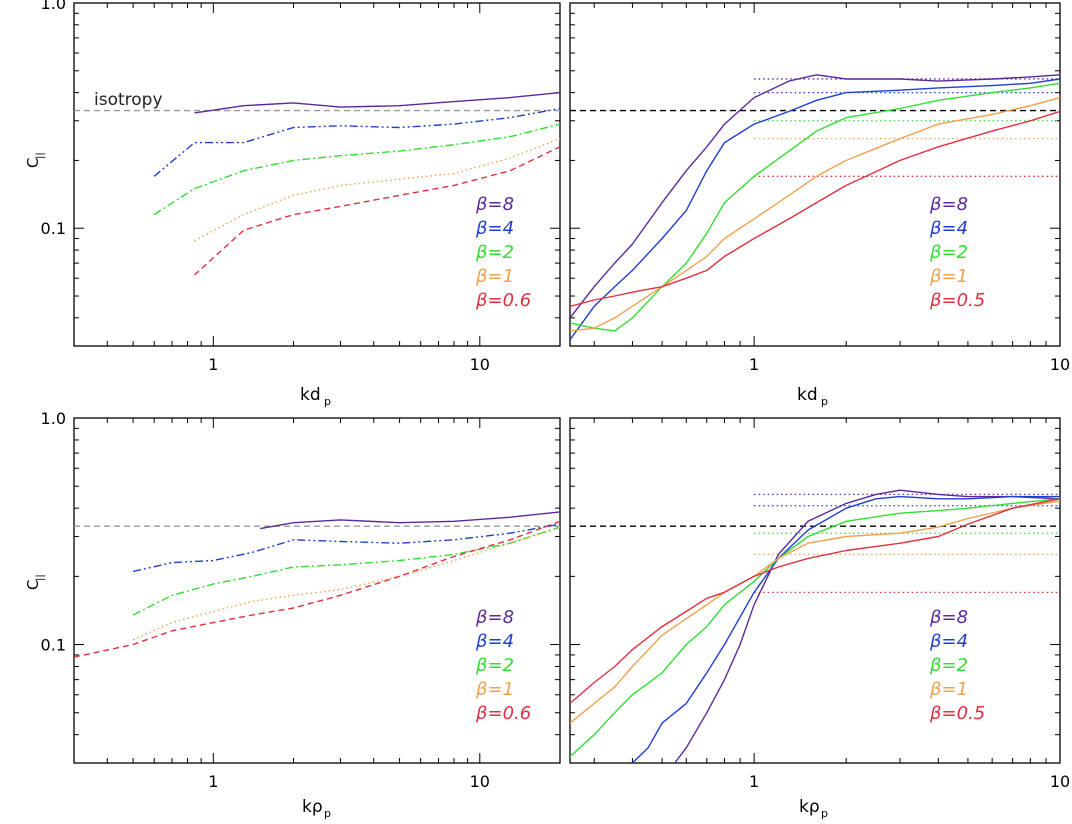 The height and width of the screenshot is (824, 1072). What do you see at coordinates (809, 807) in the screenshot?
I see `x-axis-label-bottom-right-main: kρ` at bounding box center [809, 807].